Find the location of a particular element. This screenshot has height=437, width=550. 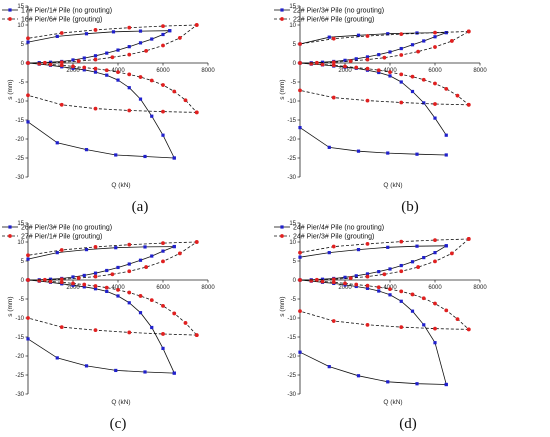

legend-label: 16# Pier/6# Pile (grouting) is located at coordinates (61, 20).